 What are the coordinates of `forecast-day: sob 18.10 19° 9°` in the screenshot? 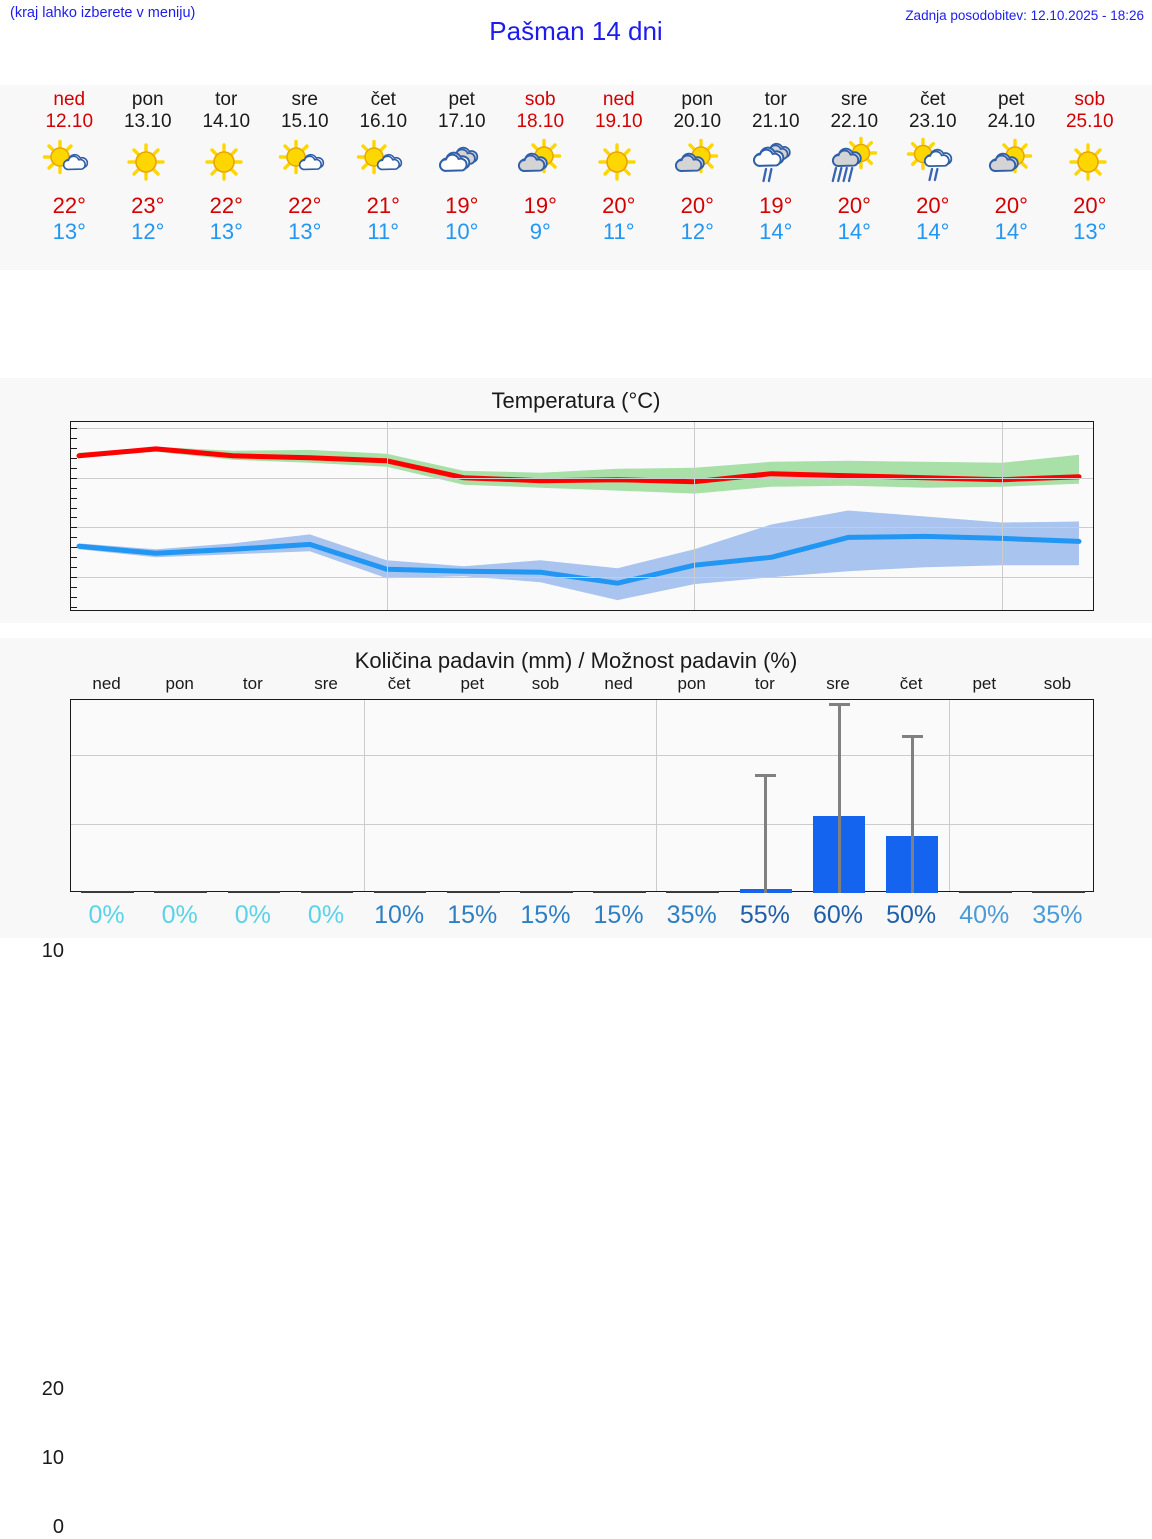 It's located at (540, 177).